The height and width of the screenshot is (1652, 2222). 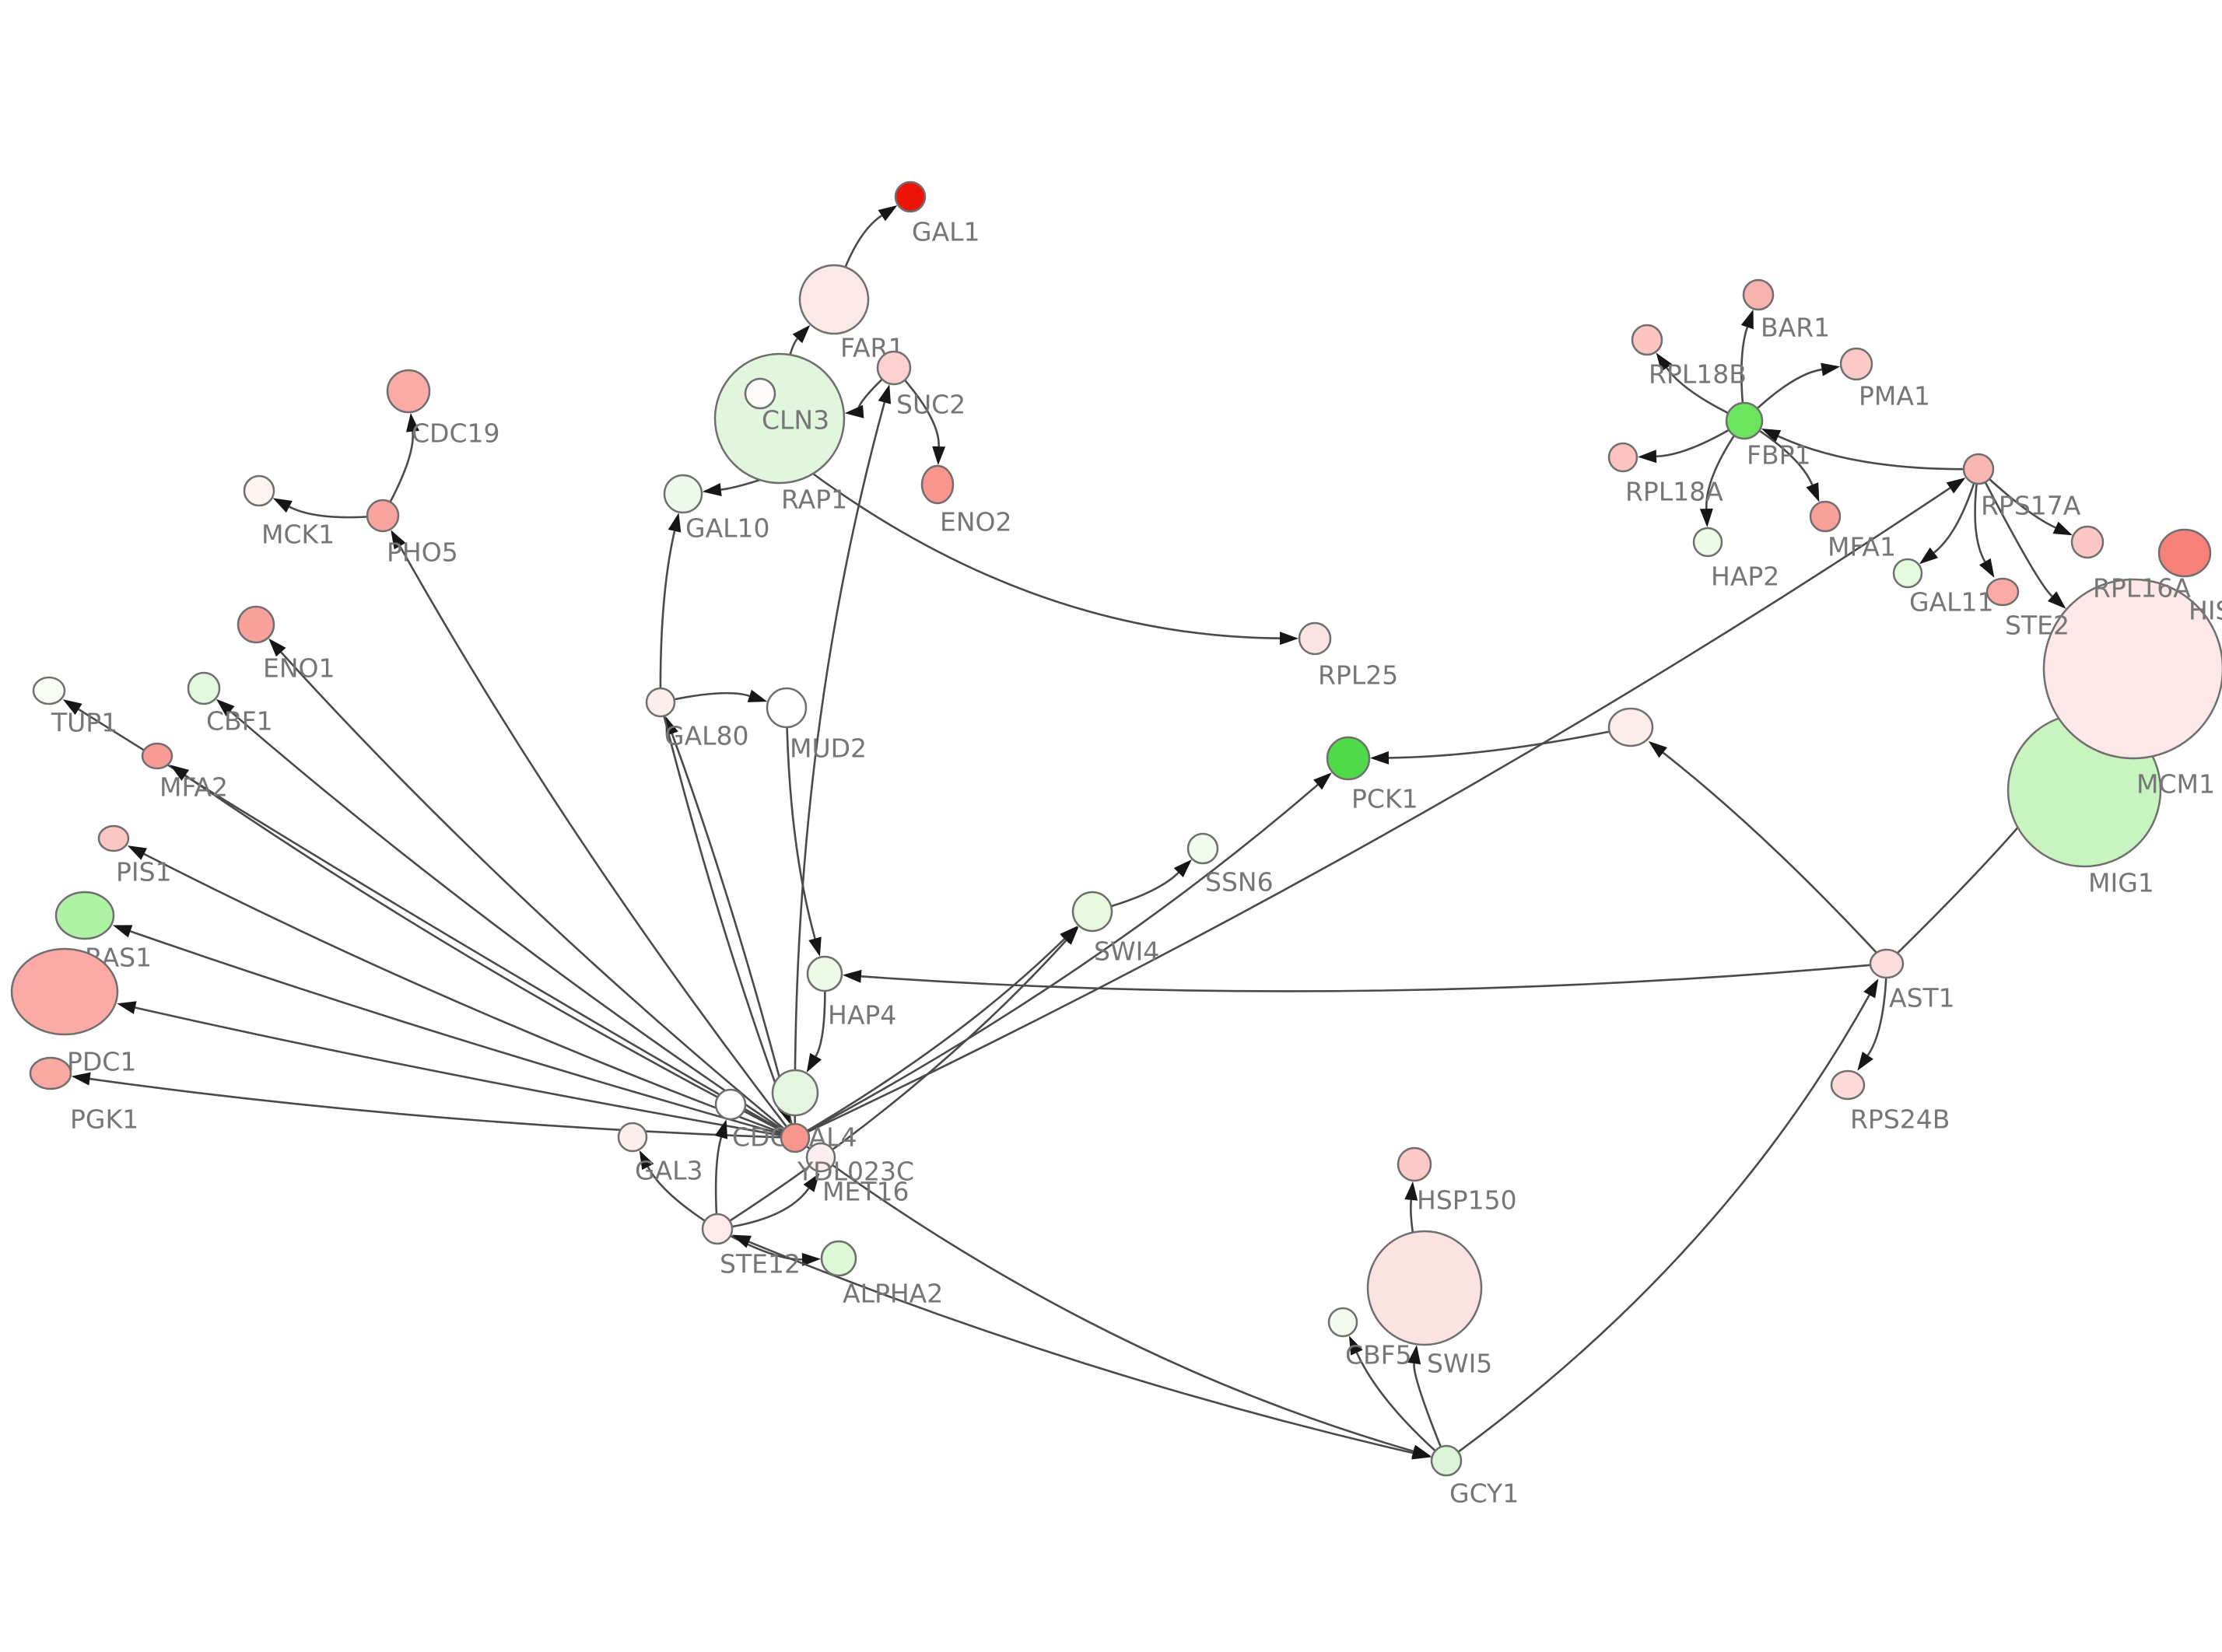 I want to click on node-ast1: AST1, so click(x=1912, y=981).